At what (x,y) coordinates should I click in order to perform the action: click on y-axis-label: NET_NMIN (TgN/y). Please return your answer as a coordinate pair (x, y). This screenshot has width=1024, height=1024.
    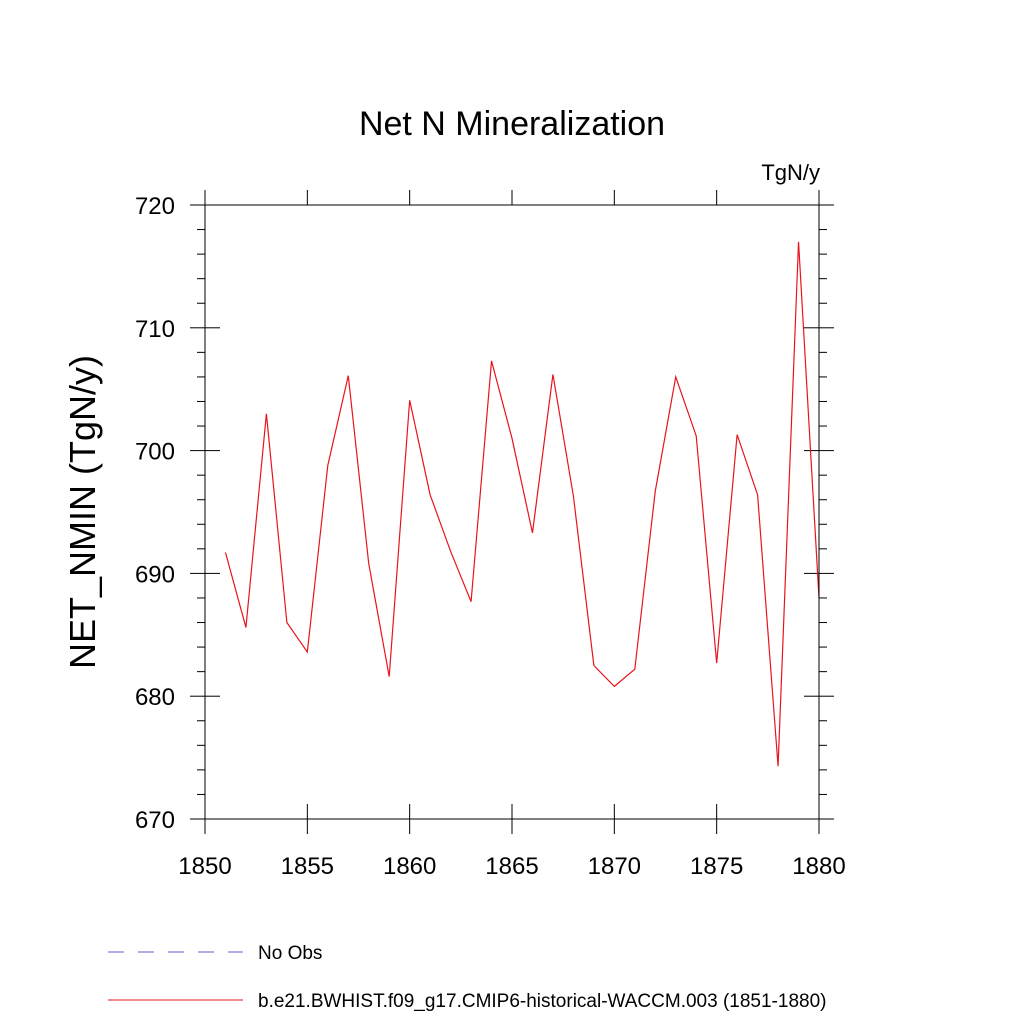
    Looking at the image, I should click on (82, 512).